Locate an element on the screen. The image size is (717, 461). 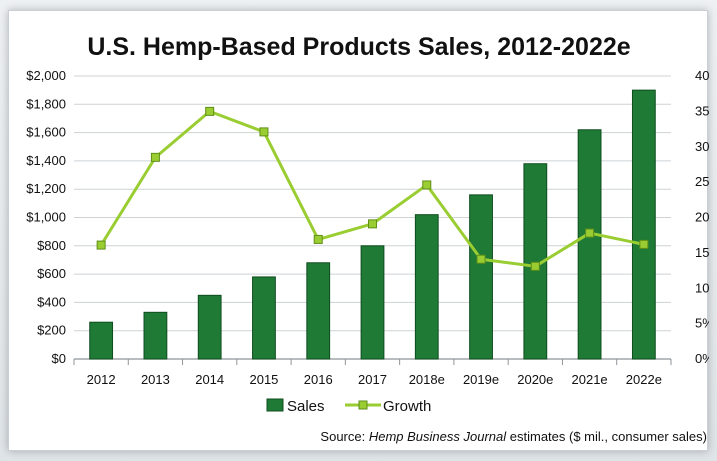
right-axis-tick-label: 10% is located at coordinates (702, 287).